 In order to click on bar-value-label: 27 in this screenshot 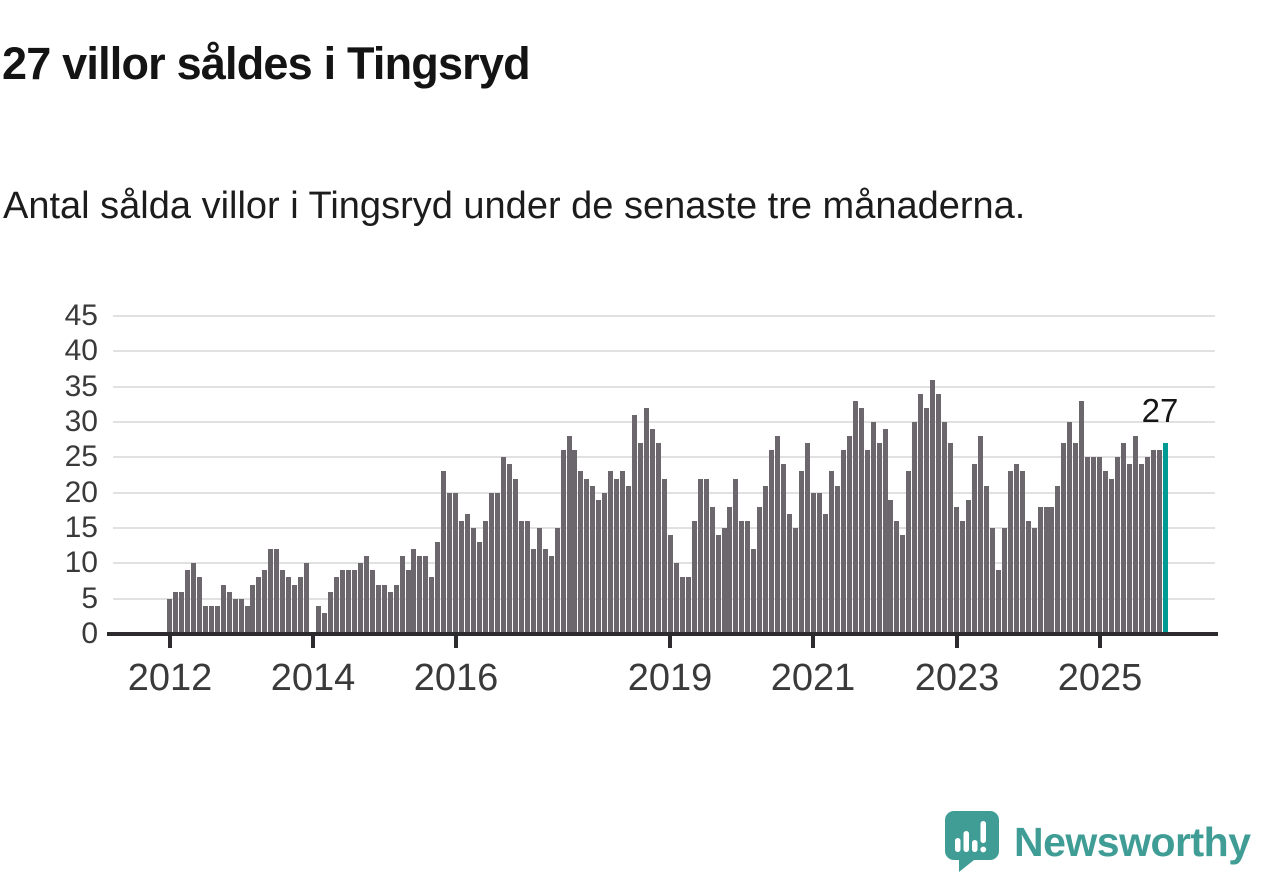, I will do `click(1160, 410)`.